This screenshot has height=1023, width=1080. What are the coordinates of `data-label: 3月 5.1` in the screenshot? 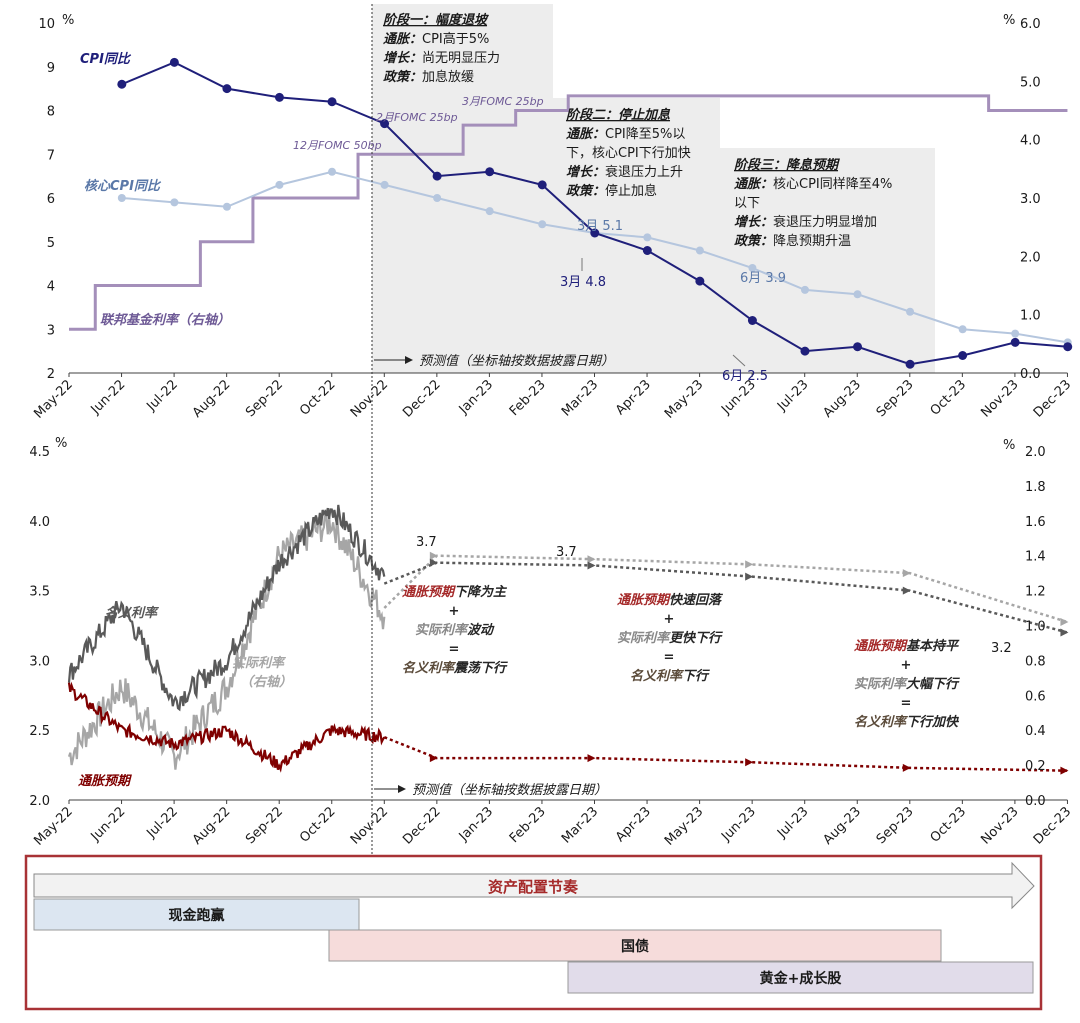 It's located at (600, 226).